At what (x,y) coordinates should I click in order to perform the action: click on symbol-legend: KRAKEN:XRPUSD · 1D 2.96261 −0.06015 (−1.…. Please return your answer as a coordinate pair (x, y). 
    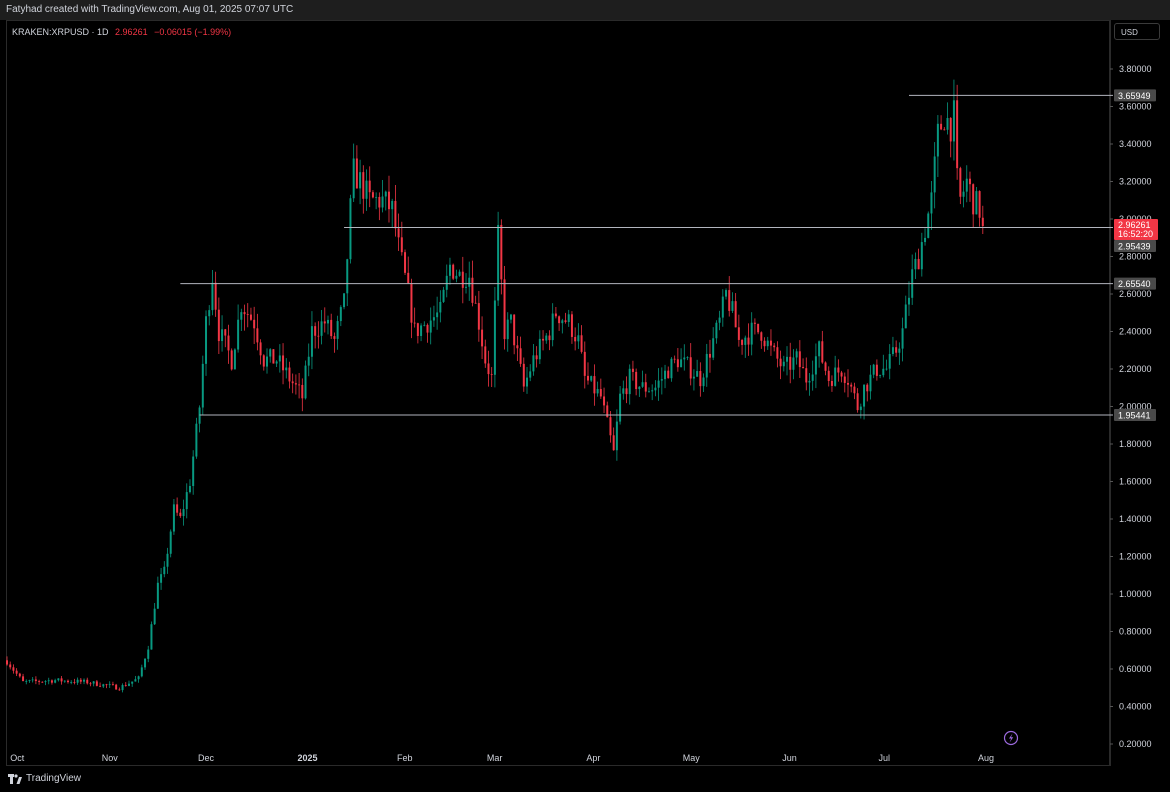
    Looking at the image, I should click on (121, 32).